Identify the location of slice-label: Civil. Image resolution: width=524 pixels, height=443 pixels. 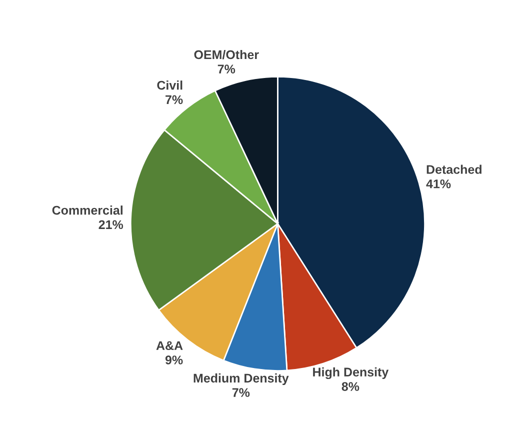
(169, 85).